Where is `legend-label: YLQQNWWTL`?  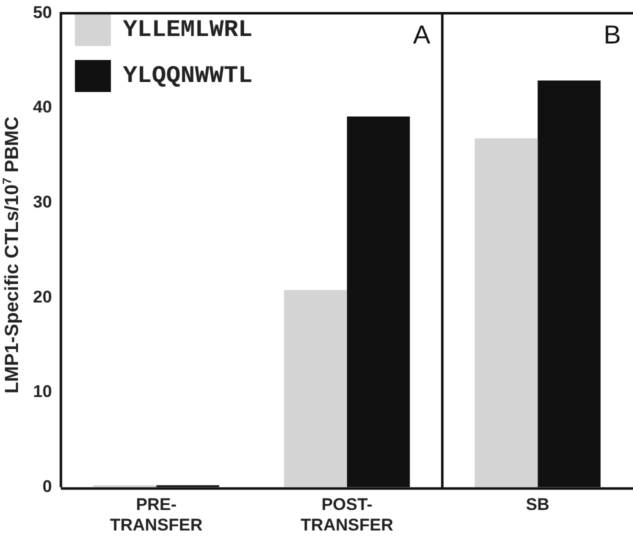 legend-label: YLQQNWWTL is located at coordinates (187, 76).